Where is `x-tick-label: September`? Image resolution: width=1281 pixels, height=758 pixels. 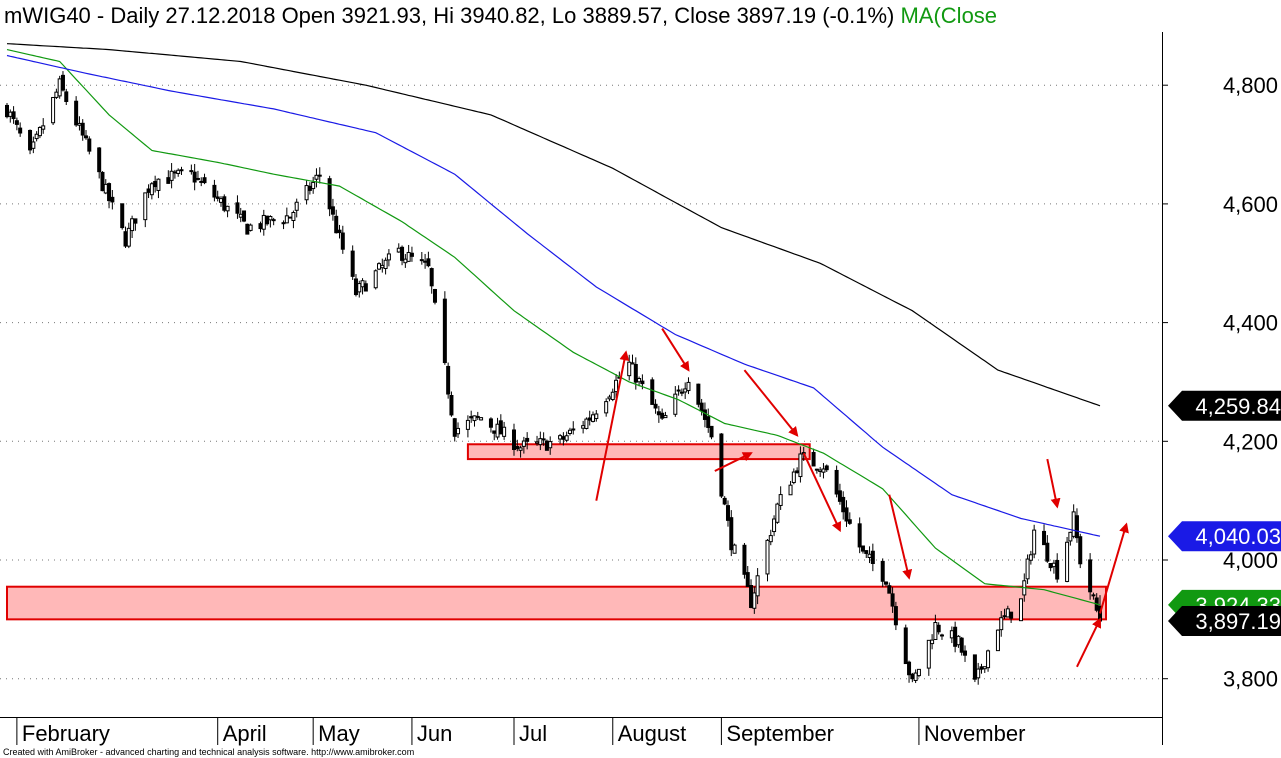 x-tick-label: September is located at coordinates (780, 733).